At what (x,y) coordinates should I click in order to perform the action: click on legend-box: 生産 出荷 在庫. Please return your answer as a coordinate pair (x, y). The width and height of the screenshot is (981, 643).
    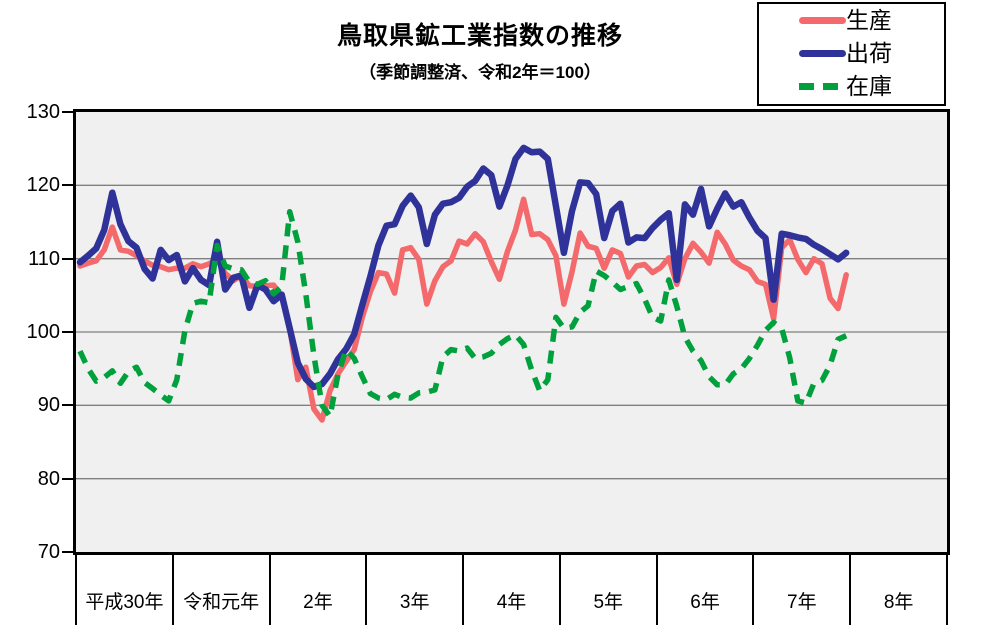
    Looking at the image, I should click on (851, 54).